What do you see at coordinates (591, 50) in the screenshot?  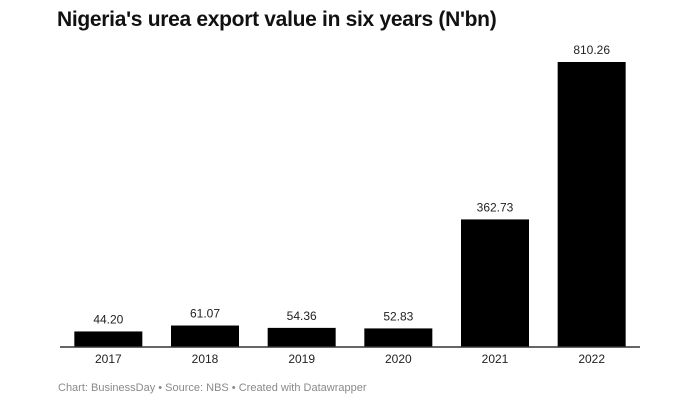 I see `data-label: 810.26` at bounding box center [591, 50].